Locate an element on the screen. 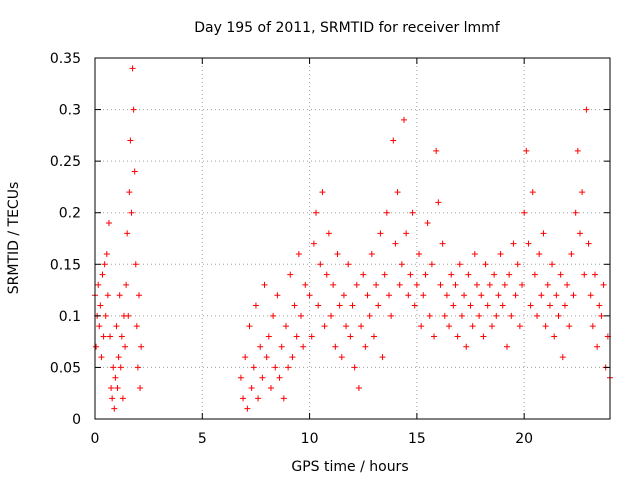 This screenshot has height=480, width=640. y-tick-label: 0.35 is located at coordinates (65, 59).